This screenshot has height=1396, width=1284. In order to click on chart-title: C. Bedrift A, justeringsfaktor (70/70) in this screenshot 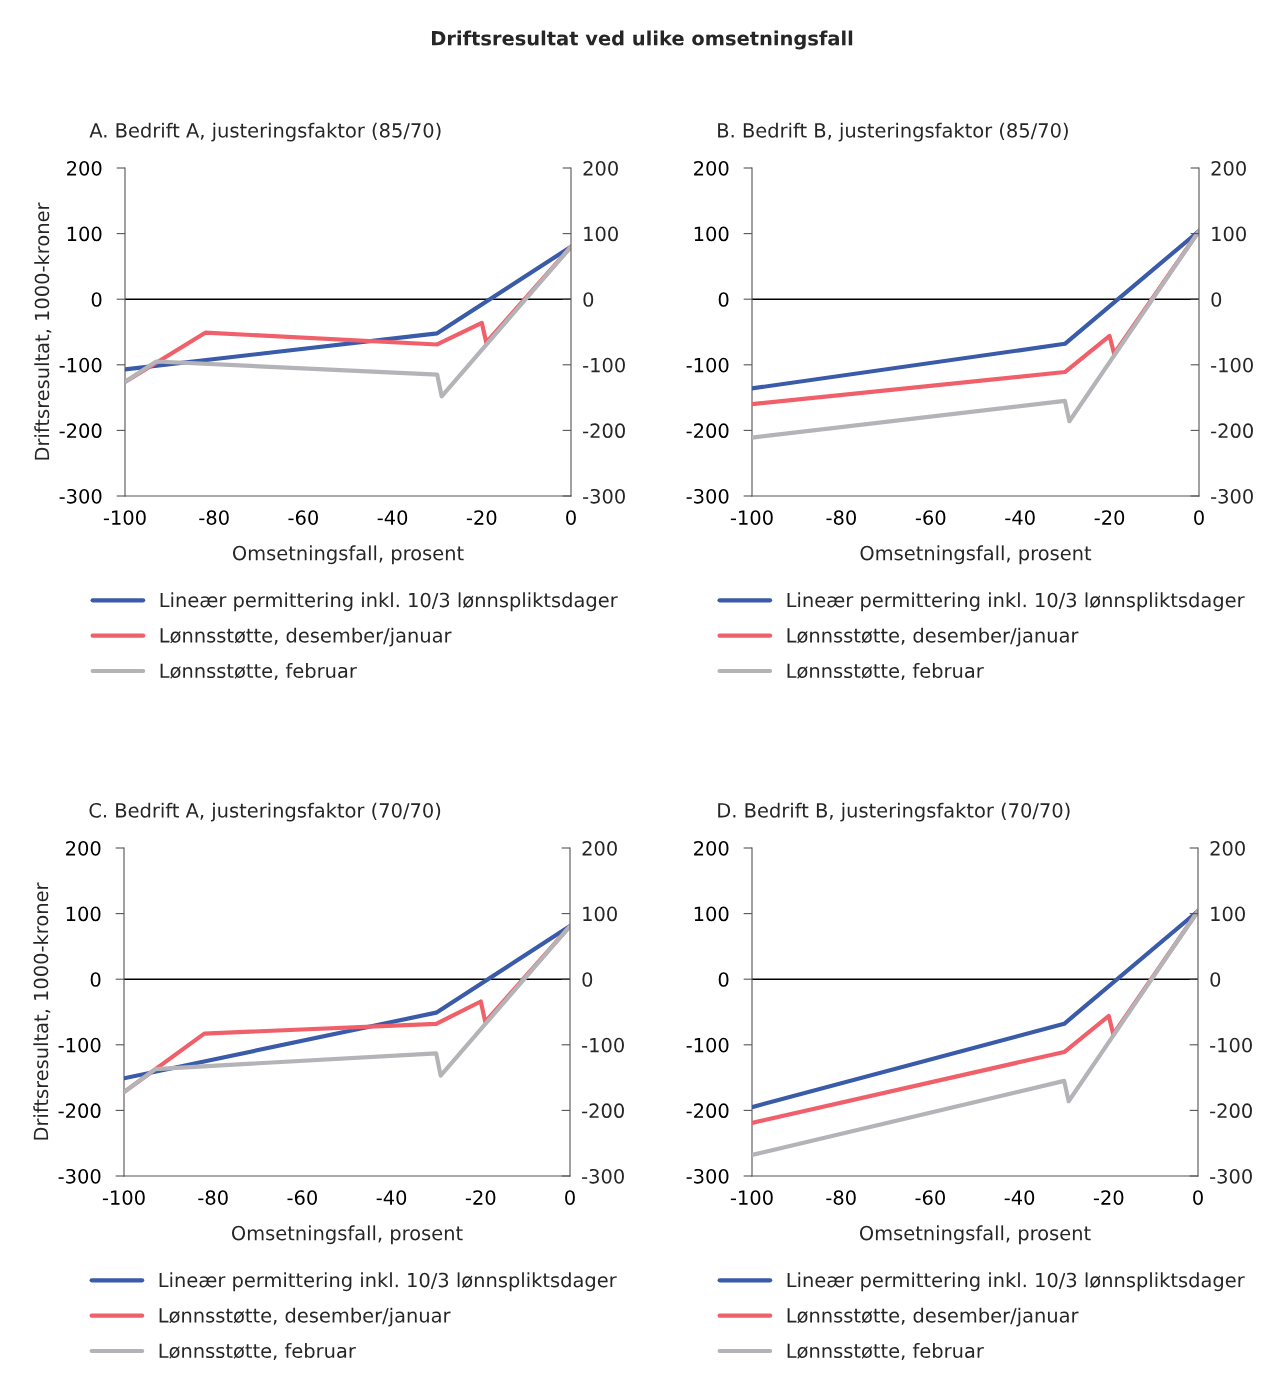, I will do `click(265, 812)`.